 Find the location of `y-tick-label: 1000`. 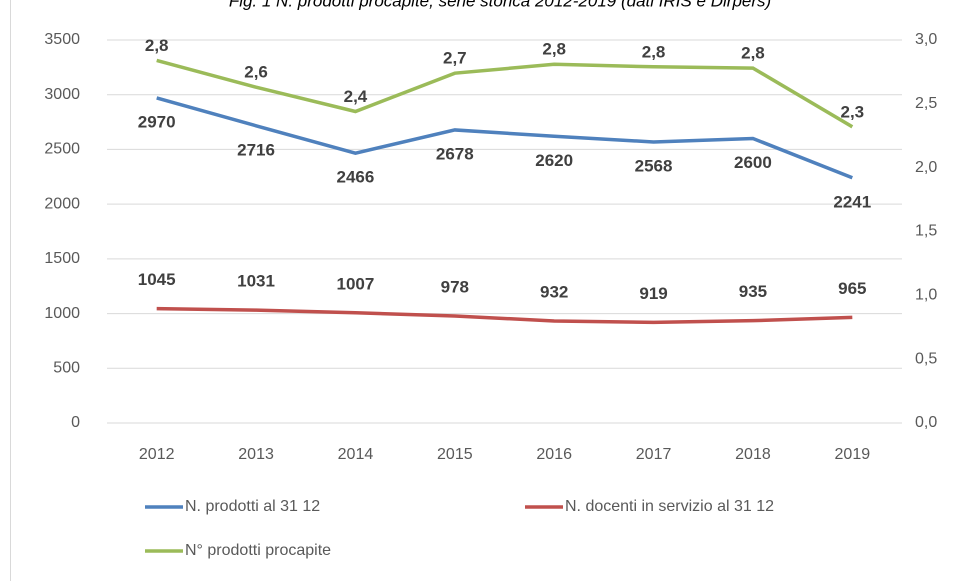

y-tick-label: 1000 is located at coordinates (62, 313).